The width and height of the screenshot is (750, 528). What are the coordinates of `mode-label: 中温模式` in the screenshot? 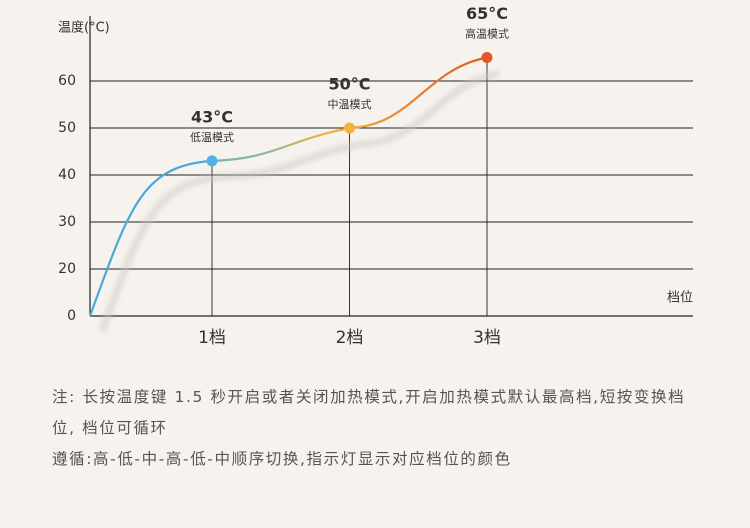 It's located at (350, 104).